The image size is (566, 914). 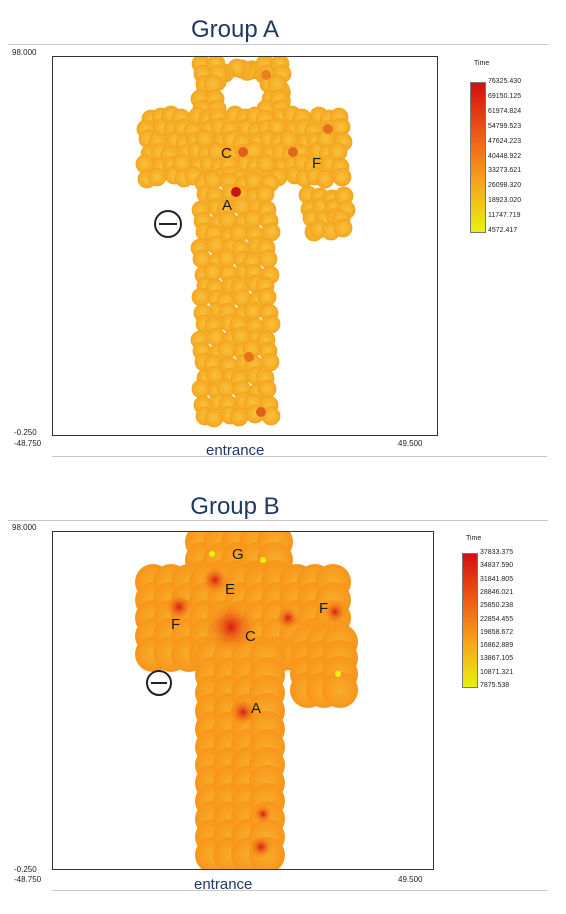 What do you see at coordinates (235, 29) in the screenshot?
I see `chart-title: Group A` at bounding box center [235, 29].